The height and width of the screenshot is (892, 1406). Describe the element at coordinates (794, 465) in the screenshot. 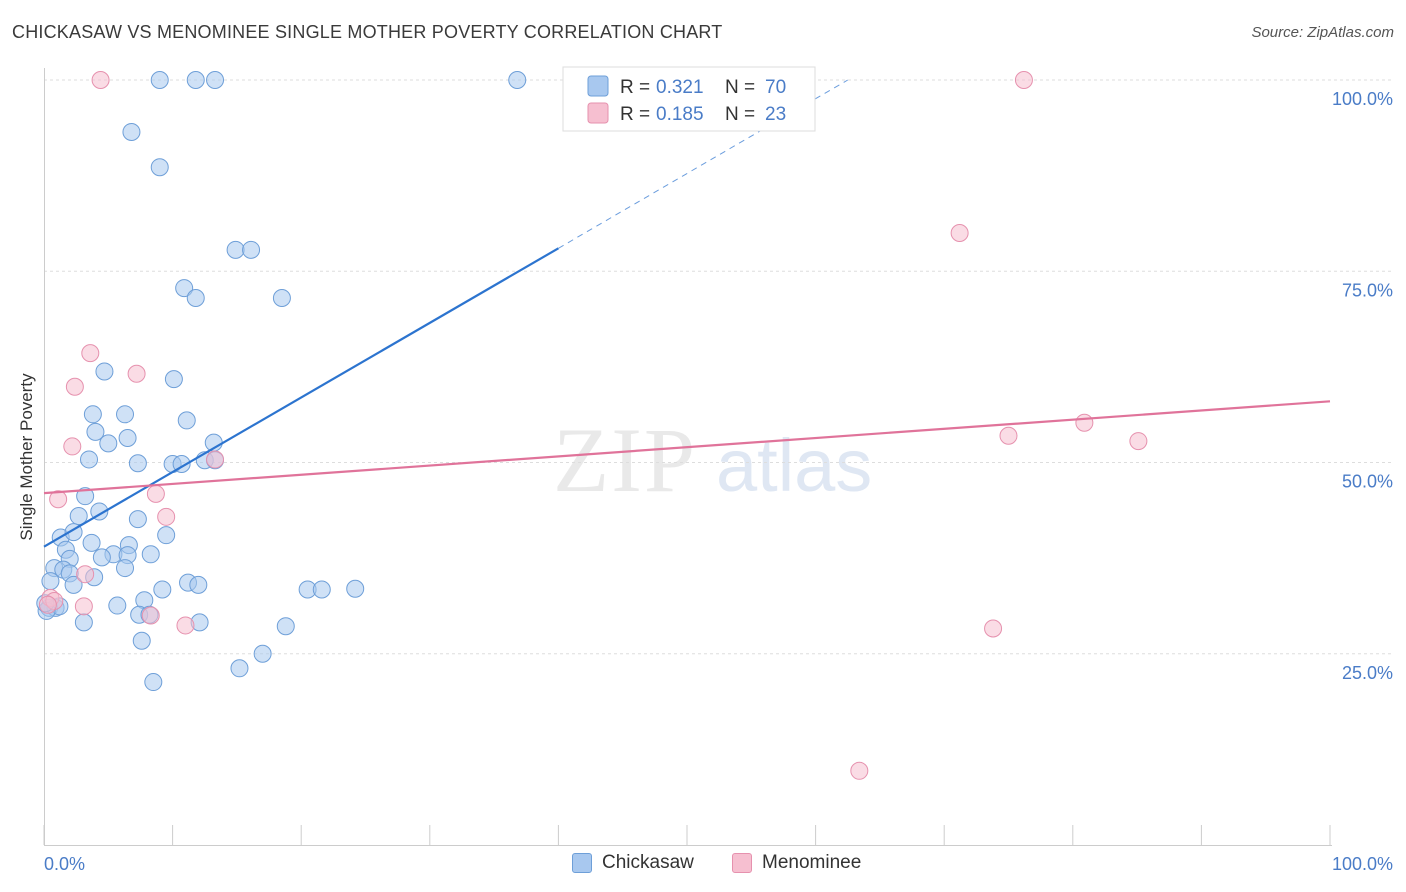

I see `watermark-atlas: atlas` at that location.